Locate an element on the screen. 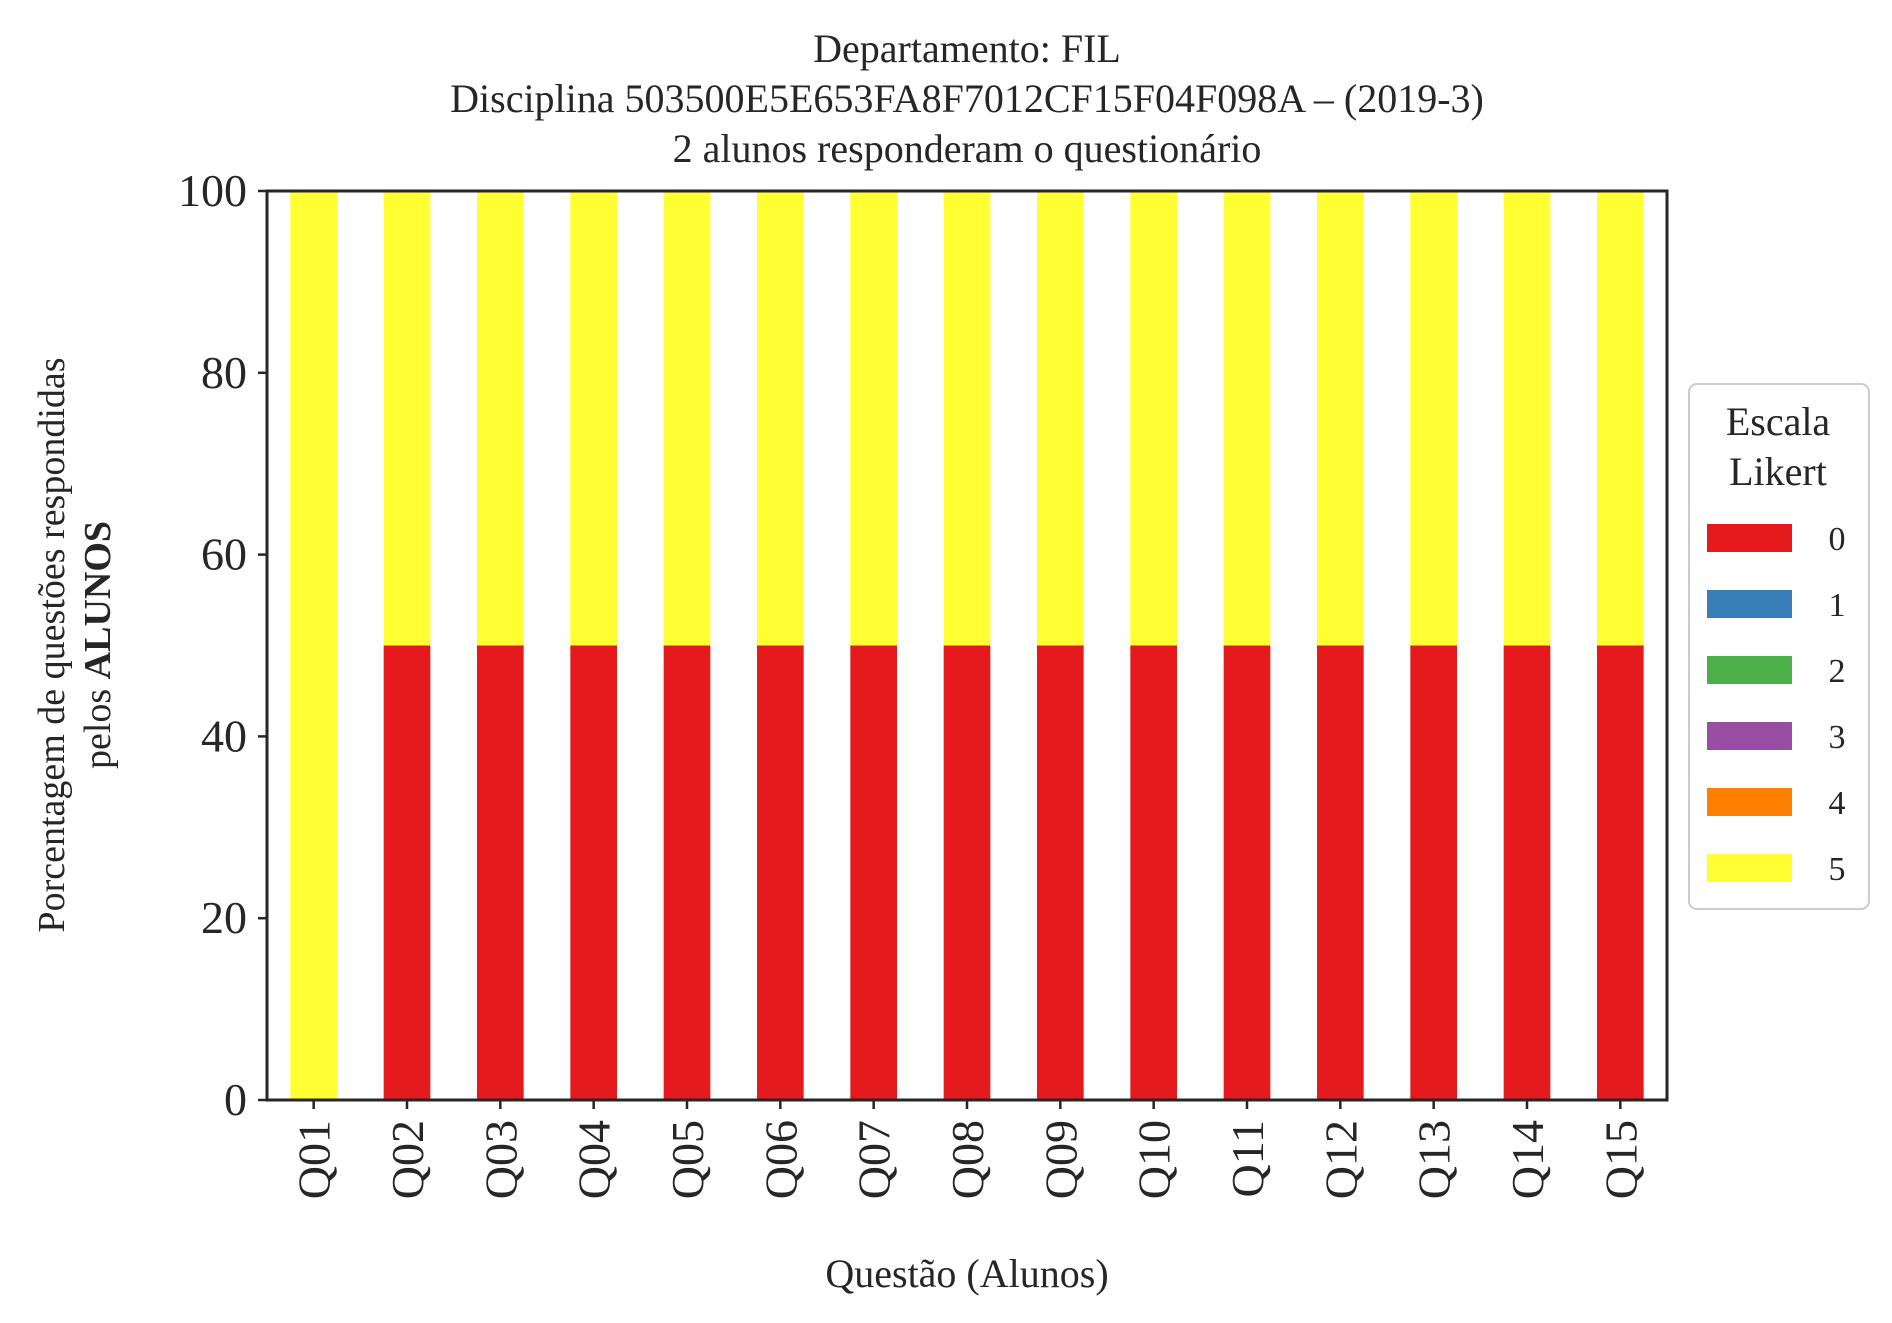  legend-label-4: 4 is located at coordinates (1837, 803).